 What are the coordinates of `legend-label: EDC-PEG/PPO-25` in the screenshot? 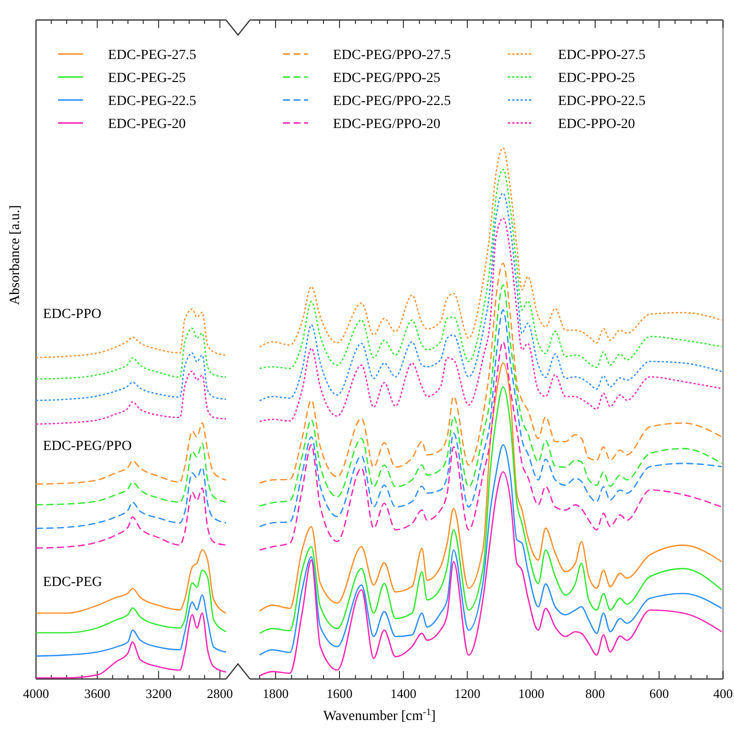 It's located at (386, 78).